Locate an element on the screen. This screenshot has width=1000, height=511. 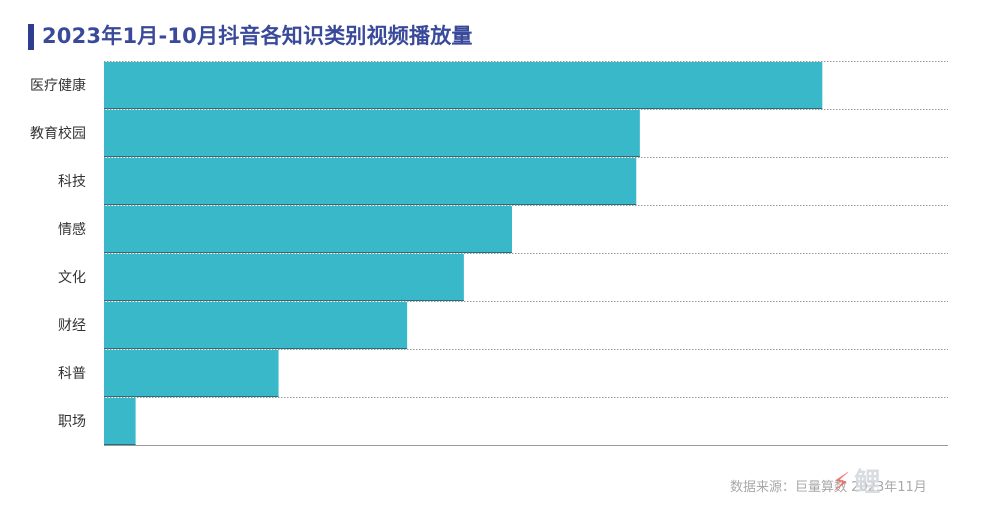
category-label: 科技 is located at coordinates (72, 182).